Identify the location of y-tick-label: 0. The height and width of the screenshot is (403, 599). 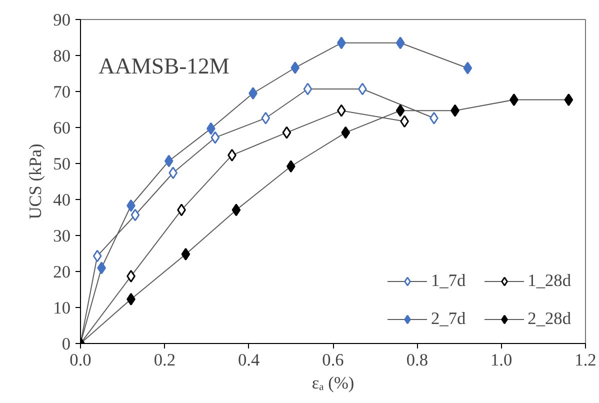
(66, 344).